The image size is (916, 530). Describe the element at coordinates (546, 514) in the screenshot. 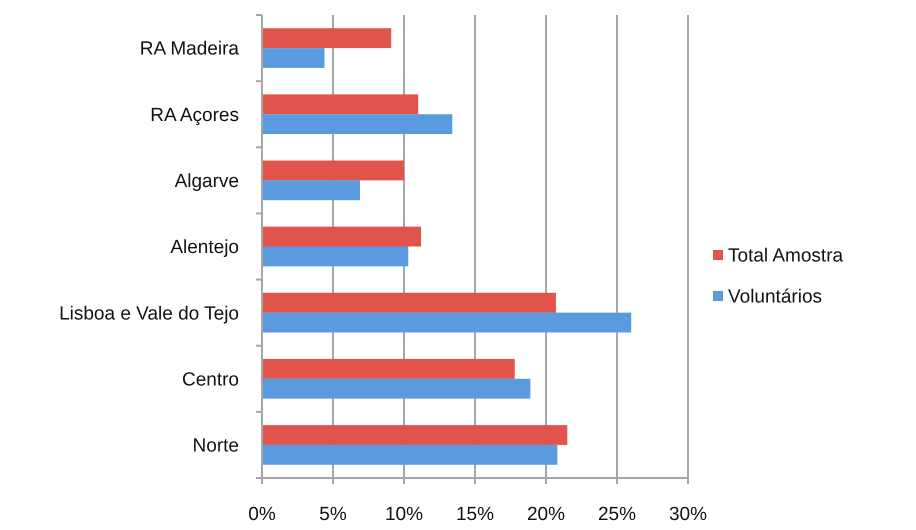

I see `x-tick-label: 20%` at that location.